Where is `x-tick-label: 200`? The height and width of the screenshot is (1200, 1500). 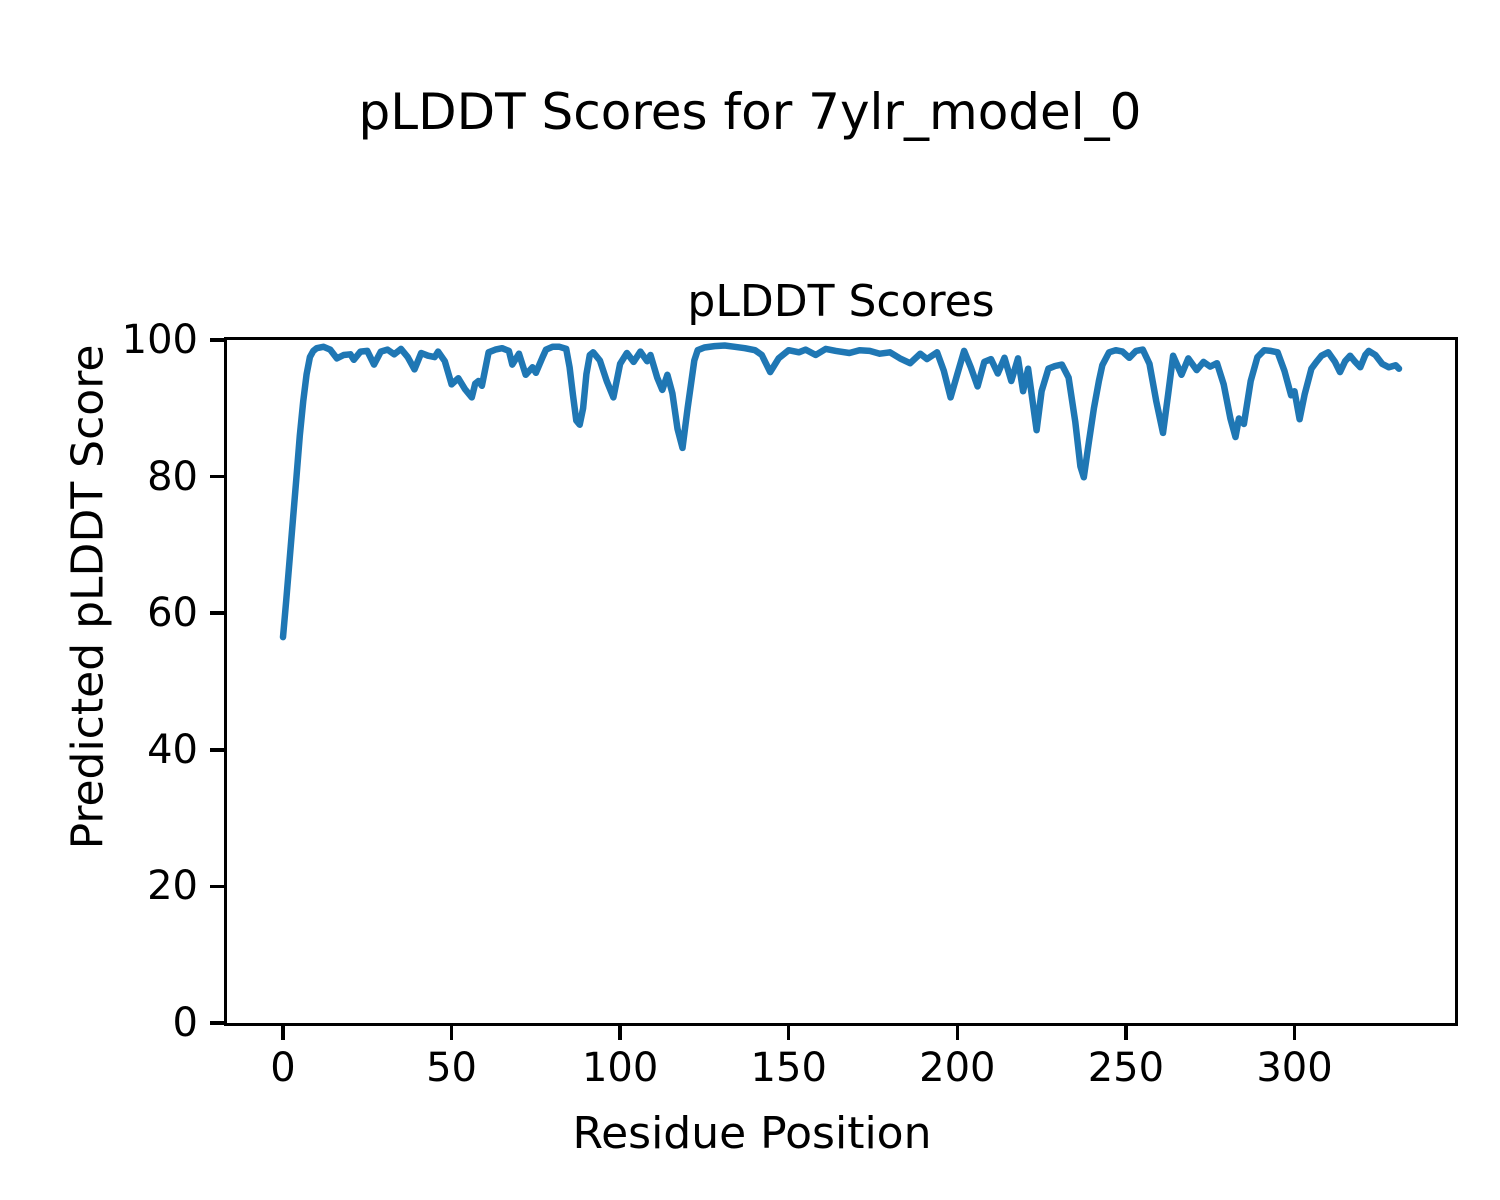 x-tick-label: 200 is located at coordinates (957, 1068).